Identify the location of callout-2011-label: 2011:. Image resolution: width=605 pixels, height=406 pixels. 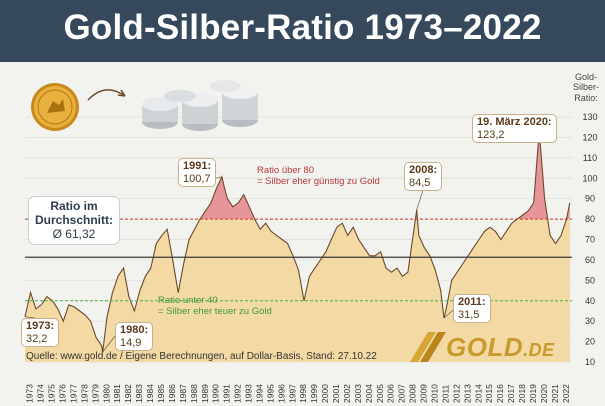
(472, 302).